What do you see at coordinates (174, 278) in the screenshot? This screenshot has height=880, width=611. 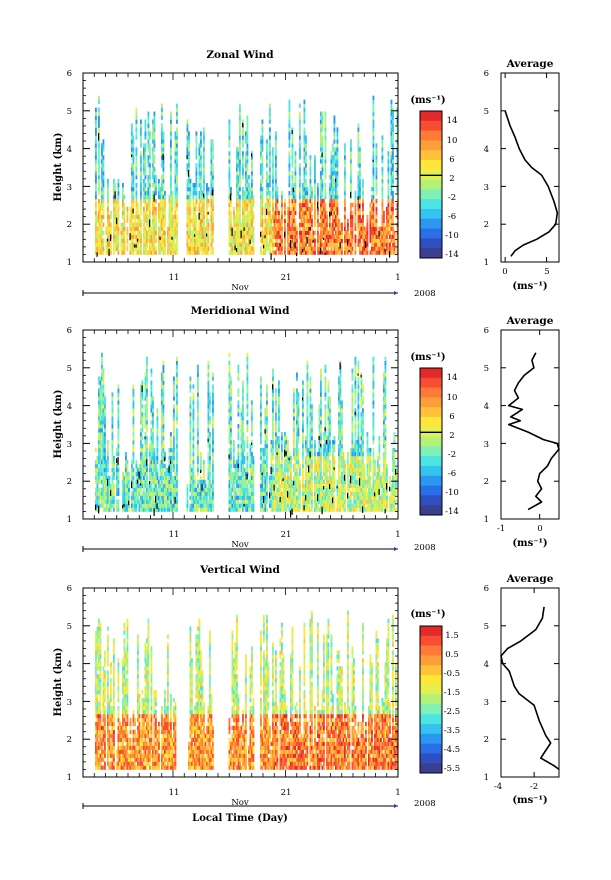 I see `x-tick-label: 11` at bounding box center [174, 278].